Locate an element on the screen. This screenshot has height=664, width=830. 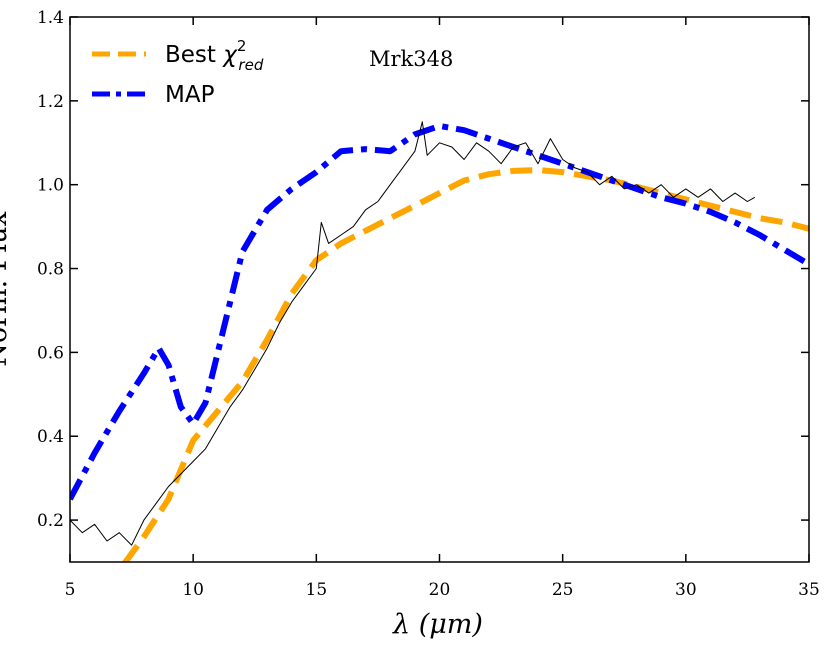
y-tick-label: 0.6 is located at coordinates (50, 353).